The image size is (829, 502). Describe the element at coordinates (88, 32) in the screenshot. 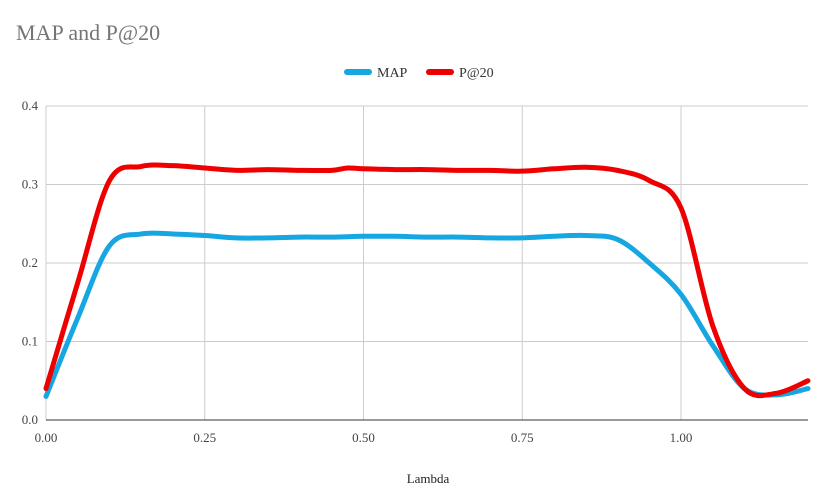

I see `chart-title: MAP and P@20` at that location.